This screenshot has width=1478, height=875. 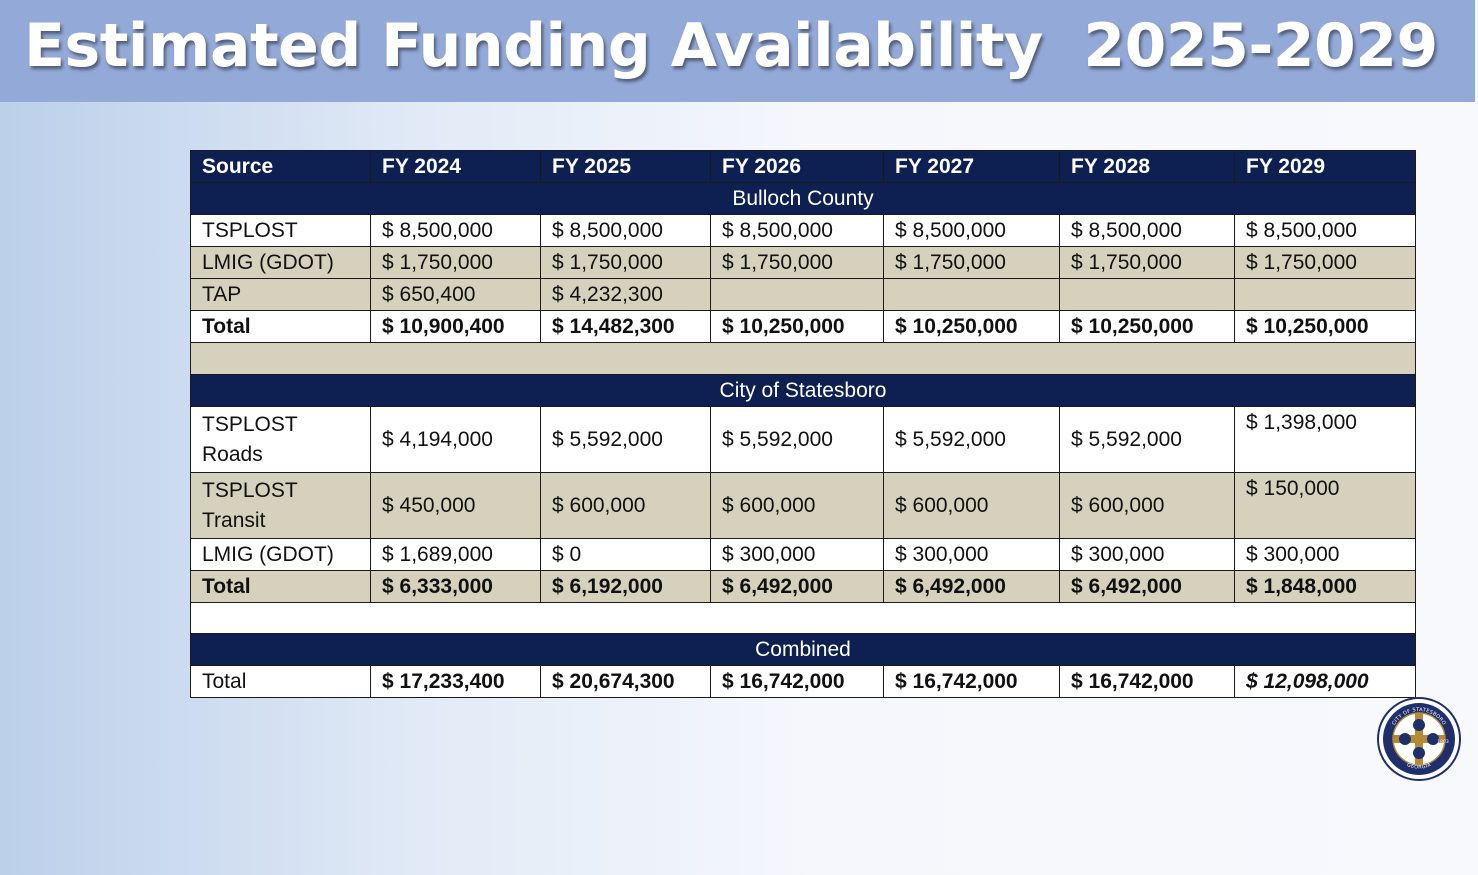 I want to click on table-cell: $ 6,192,000, so click(x=625, y=586).